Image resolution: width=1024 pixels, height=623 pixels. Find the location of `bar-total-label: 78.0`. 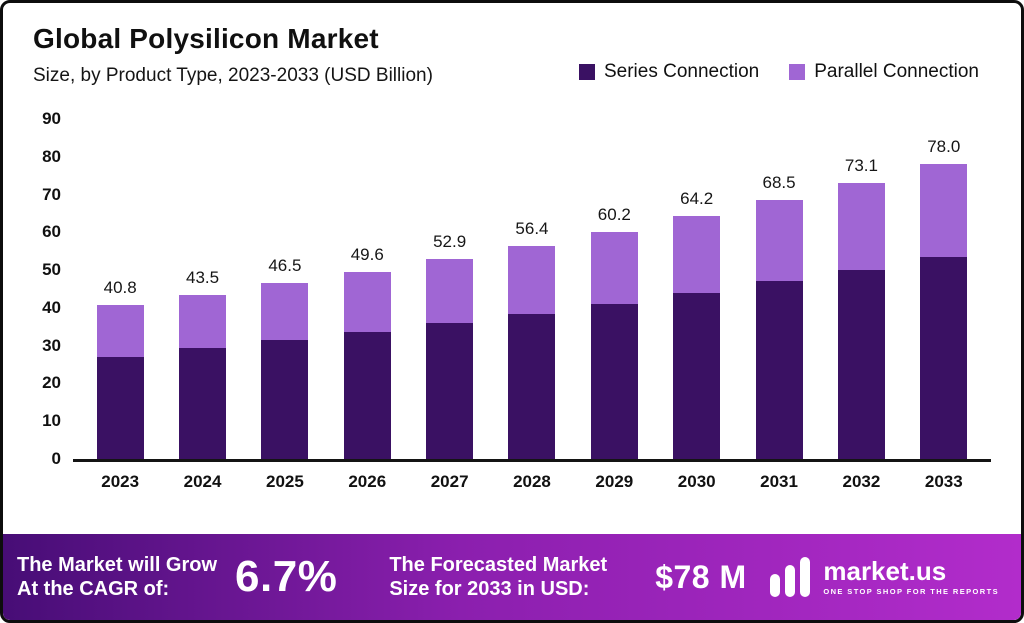

bar-total-label: 78.0 is located at coordinates (944, 147).